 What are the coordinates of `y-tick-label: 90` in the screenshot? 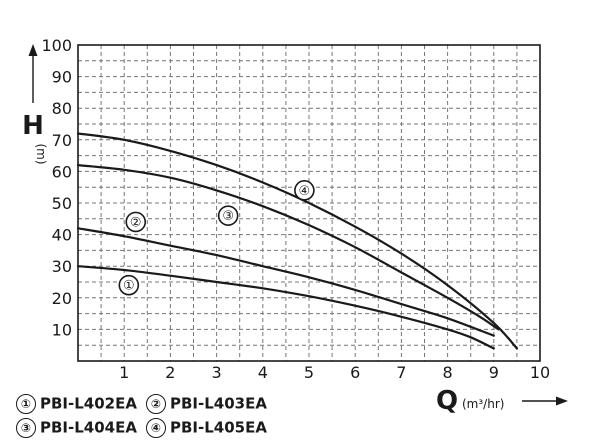 It's located at (62, 77).